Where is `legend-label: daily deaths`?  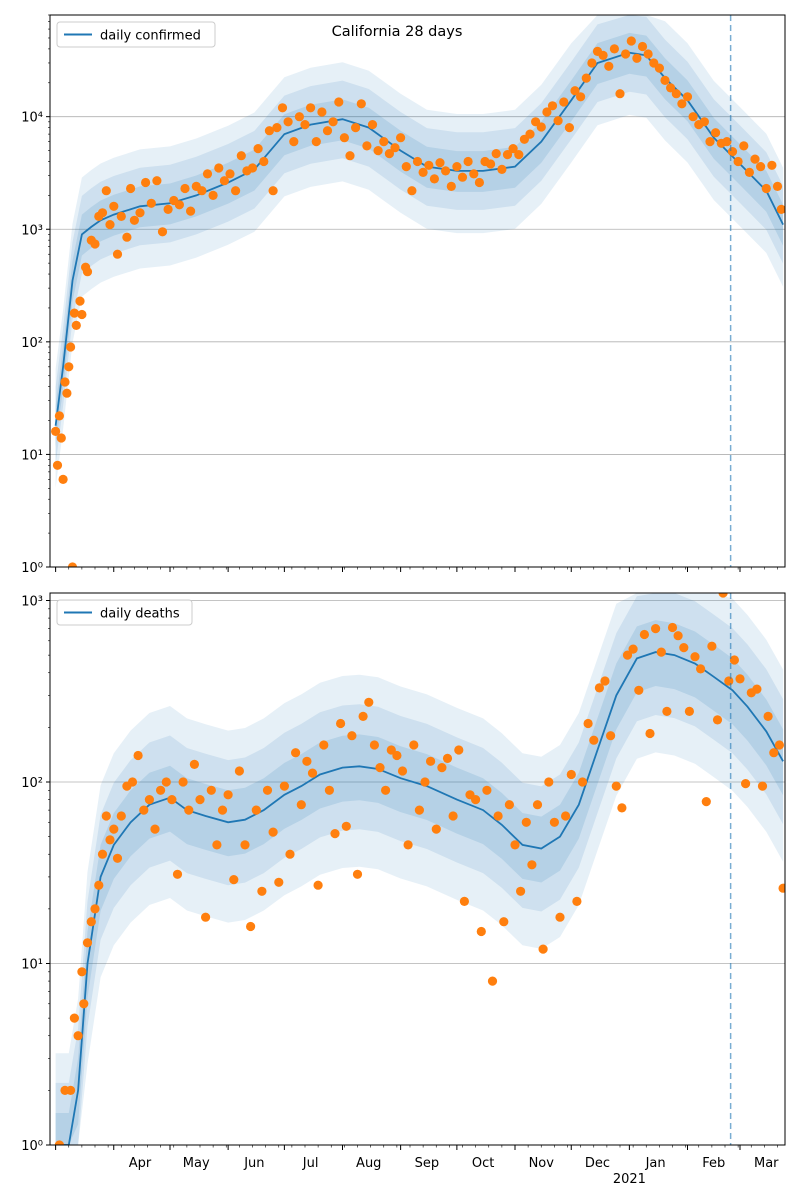
legend-label: daily deaths is located at coordinates (140, 614).